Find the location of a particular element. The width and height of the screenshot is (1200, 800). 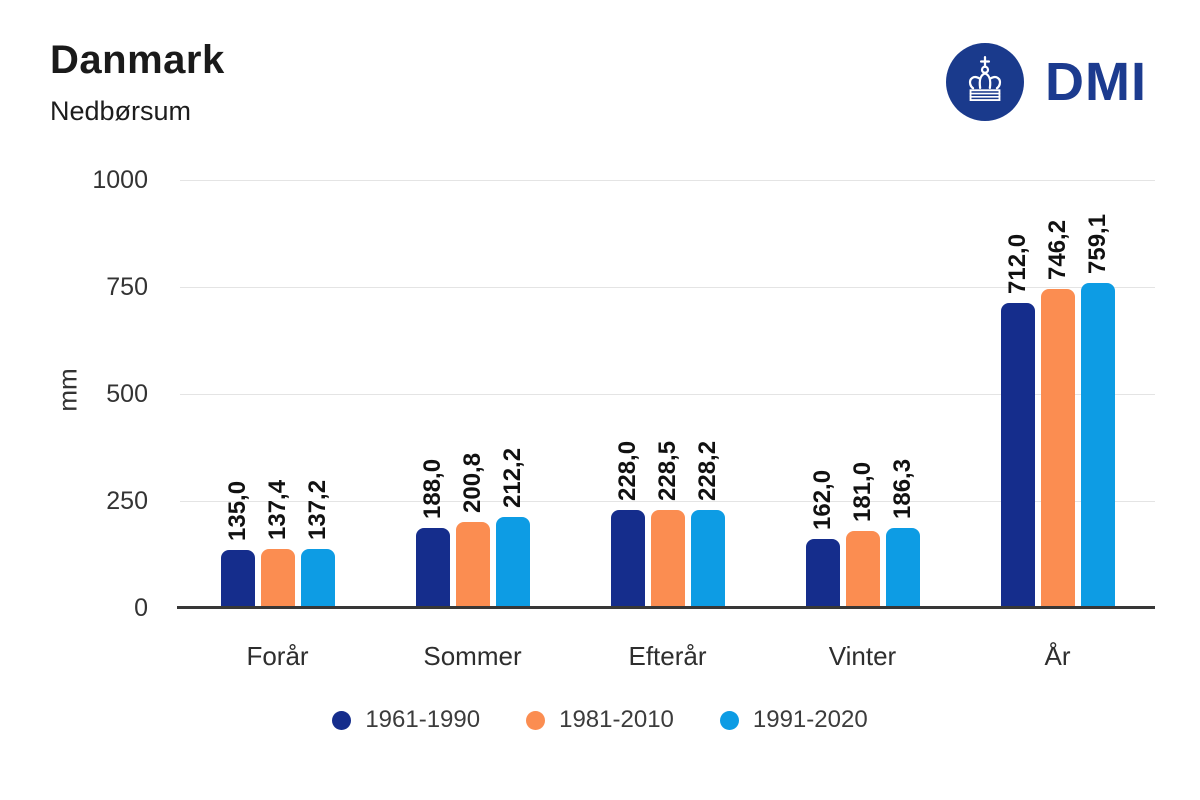

bar-value-label: 135,0 is located at coordinates (237, 511).